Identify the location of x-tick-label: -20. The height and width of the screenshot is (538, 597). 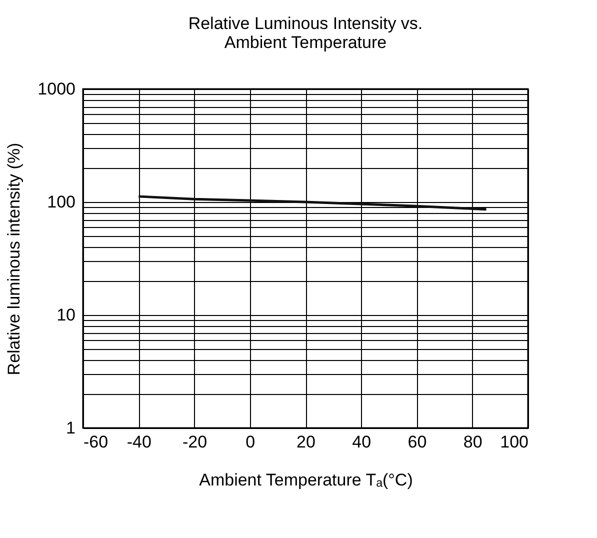
(195, 442).